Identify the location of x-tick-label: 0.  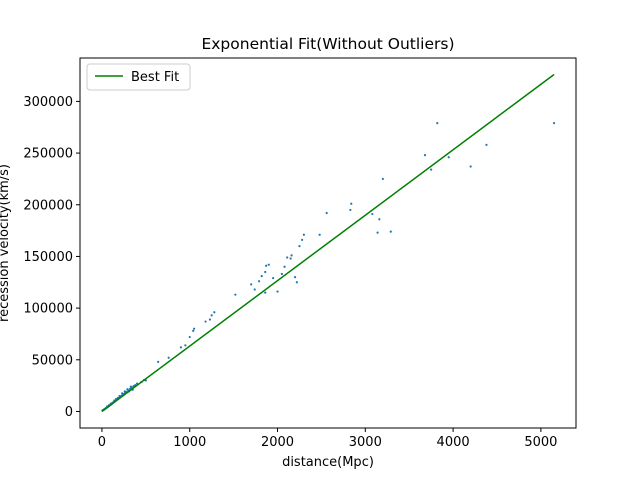
(102, 442).